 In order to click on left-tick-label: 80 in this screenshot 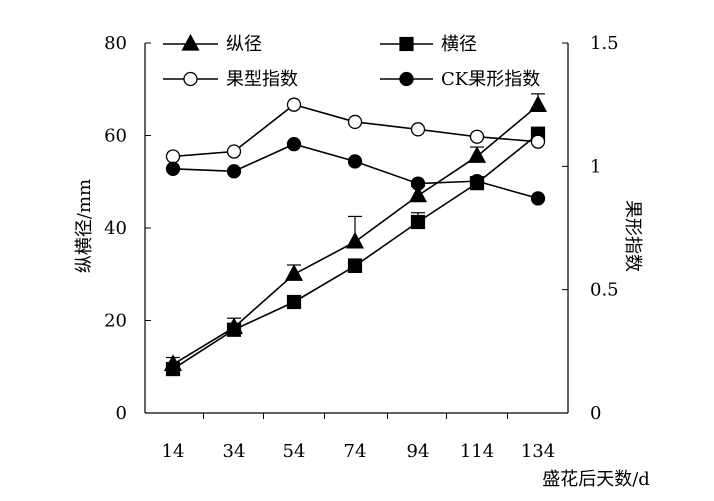, I will do `click(115, 43)`.